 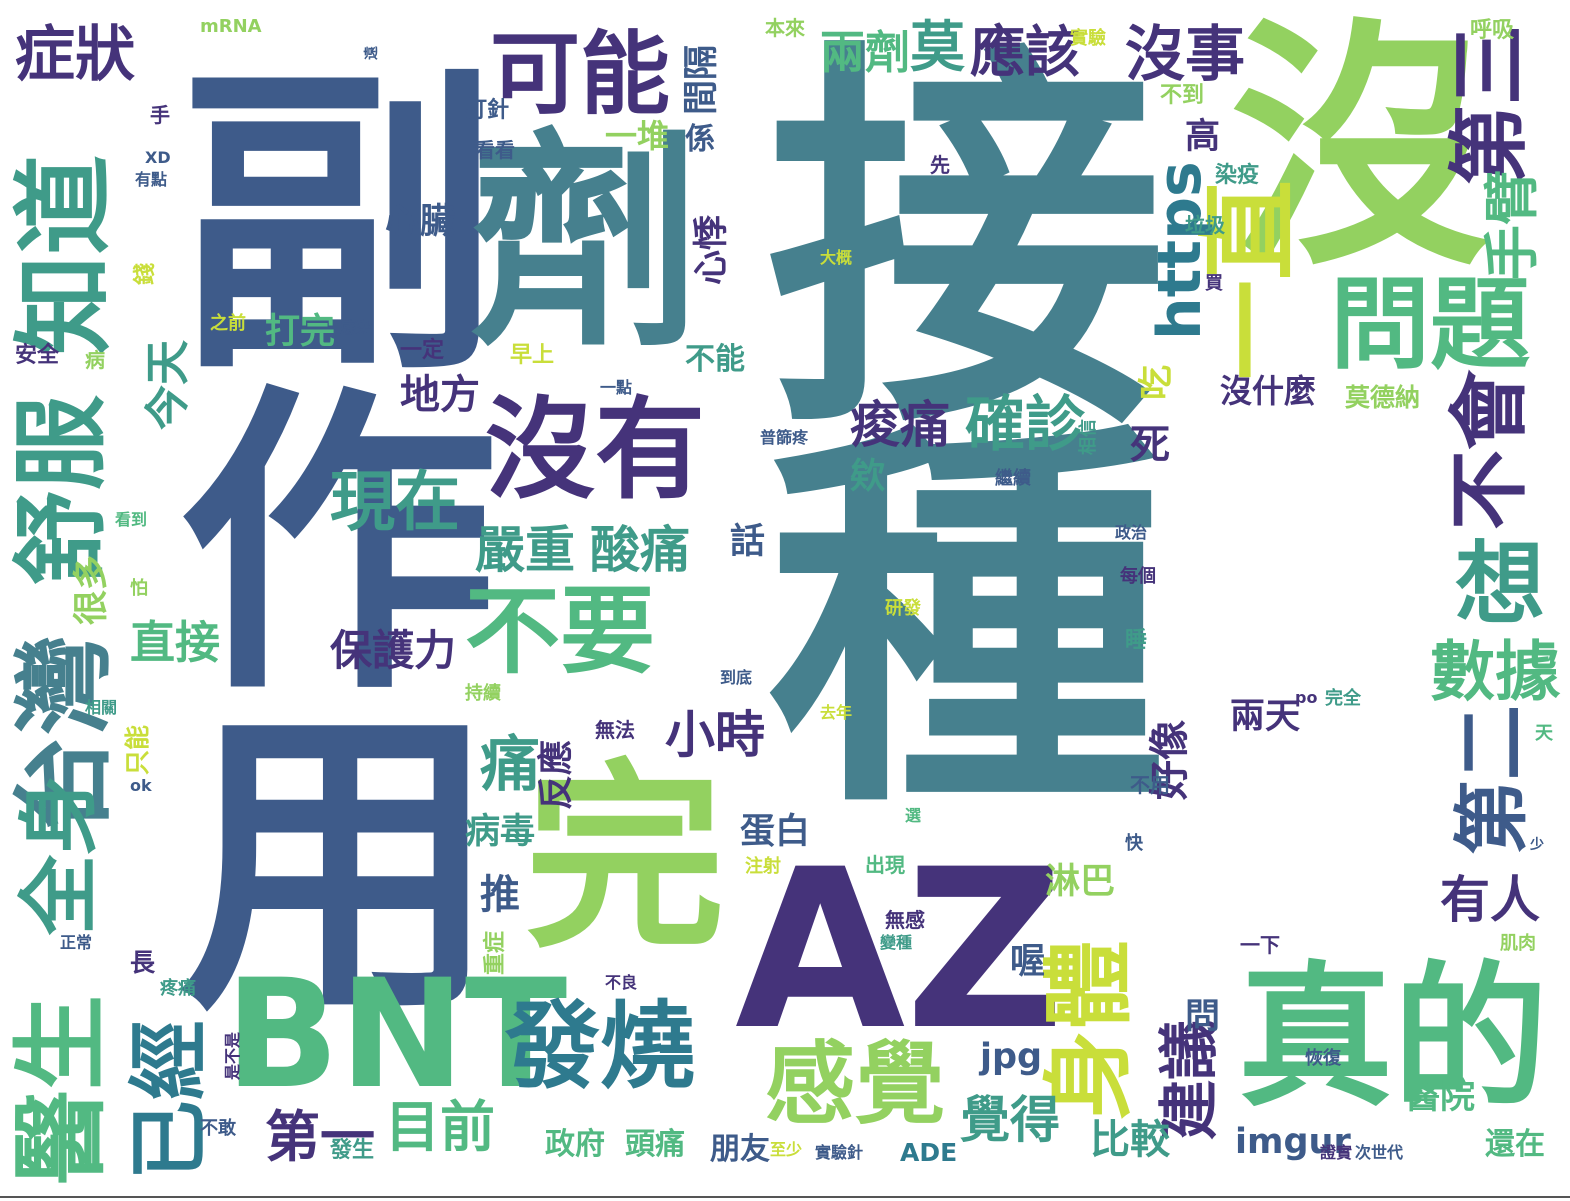 I want to click on word-zaoshang: 早上, so click(x=532, y=355).